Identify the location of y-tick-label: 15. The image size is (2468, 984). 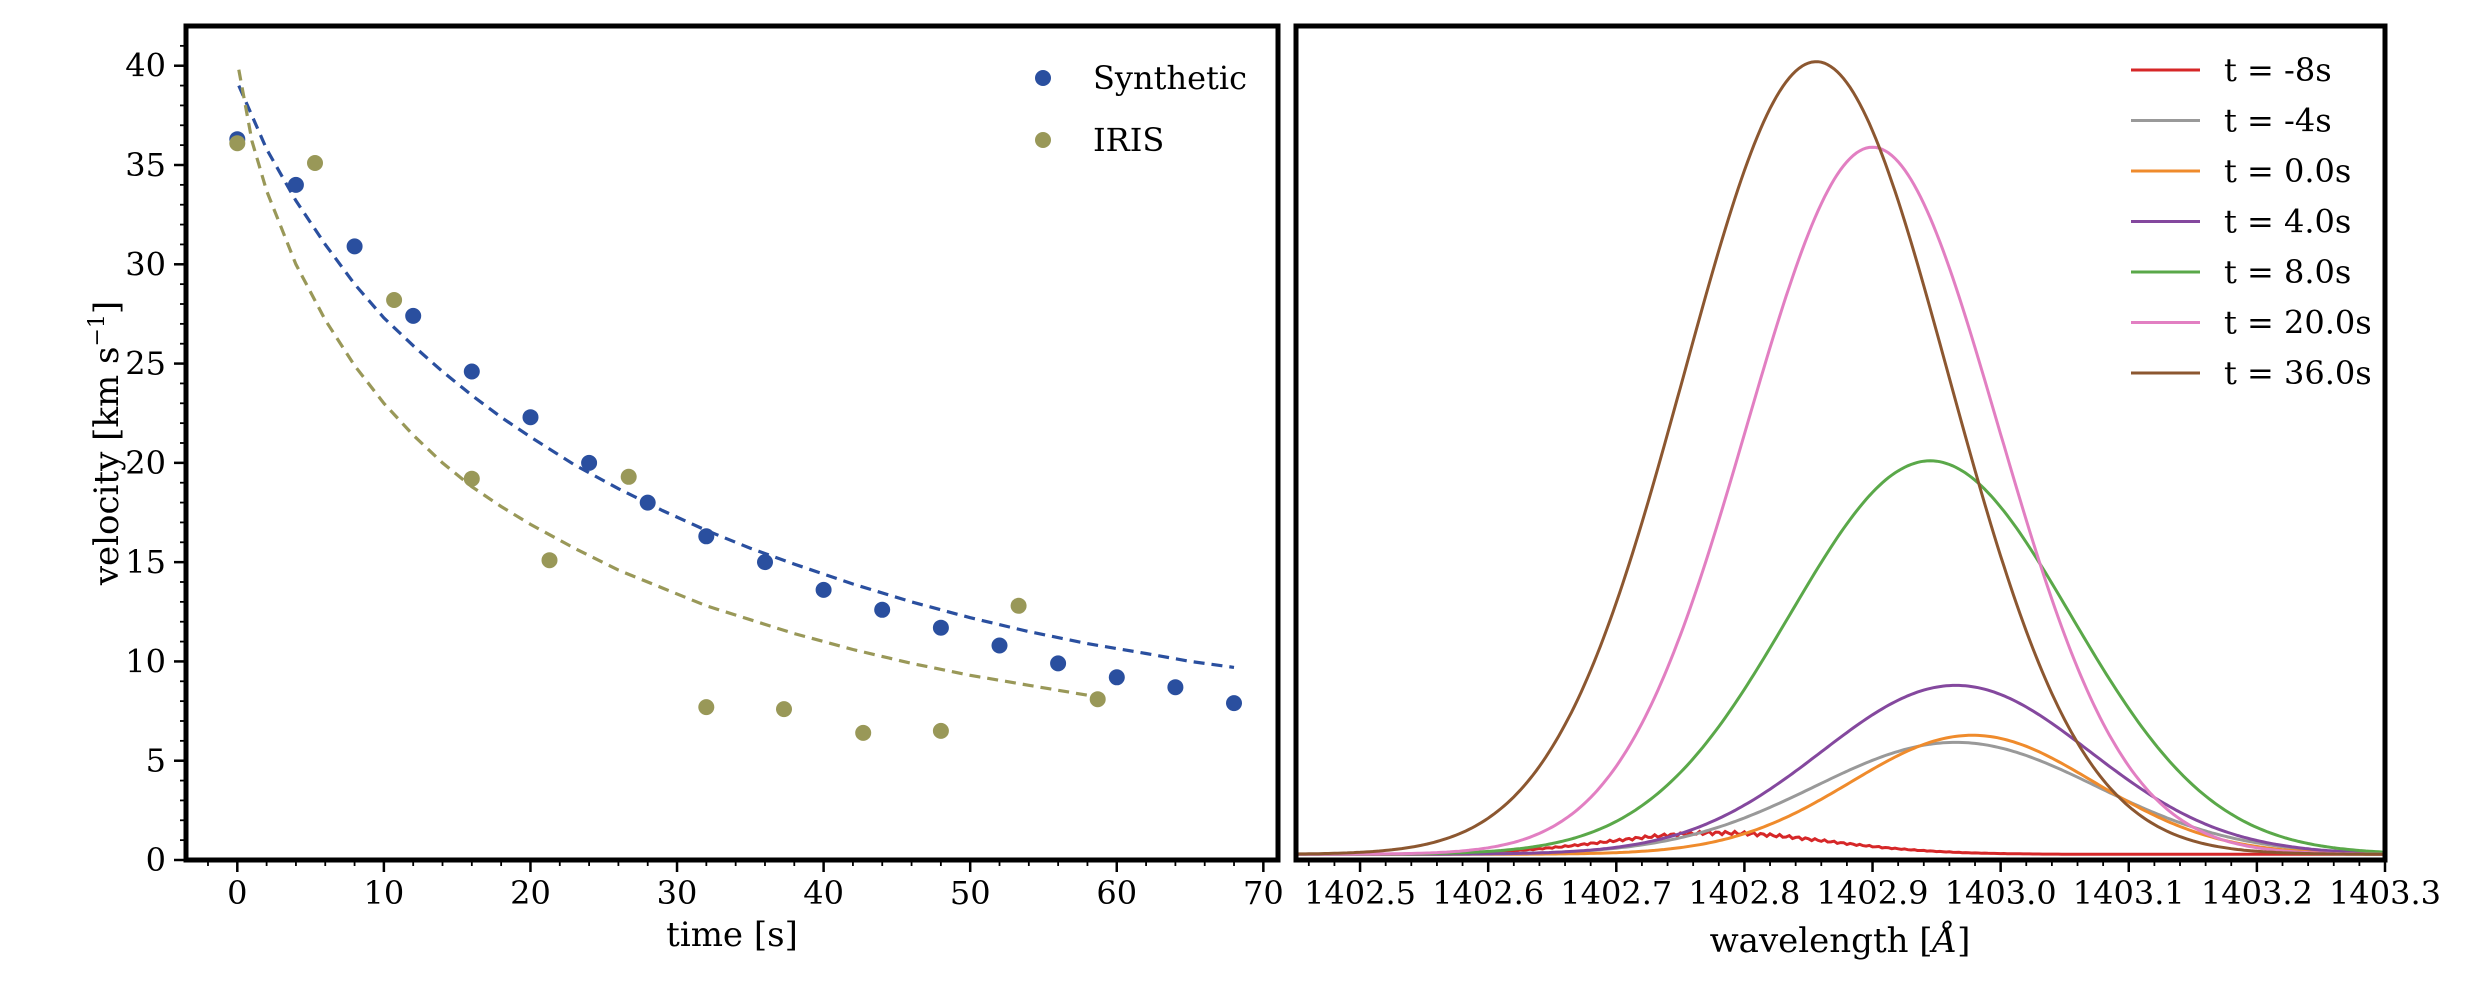
(145, 562).